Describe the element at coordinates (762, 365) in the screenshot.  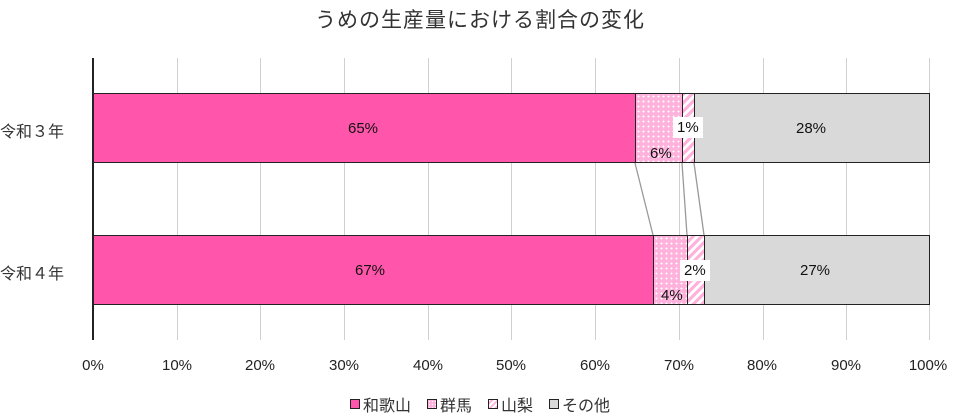
I see `x-tick: 80%` at that location.